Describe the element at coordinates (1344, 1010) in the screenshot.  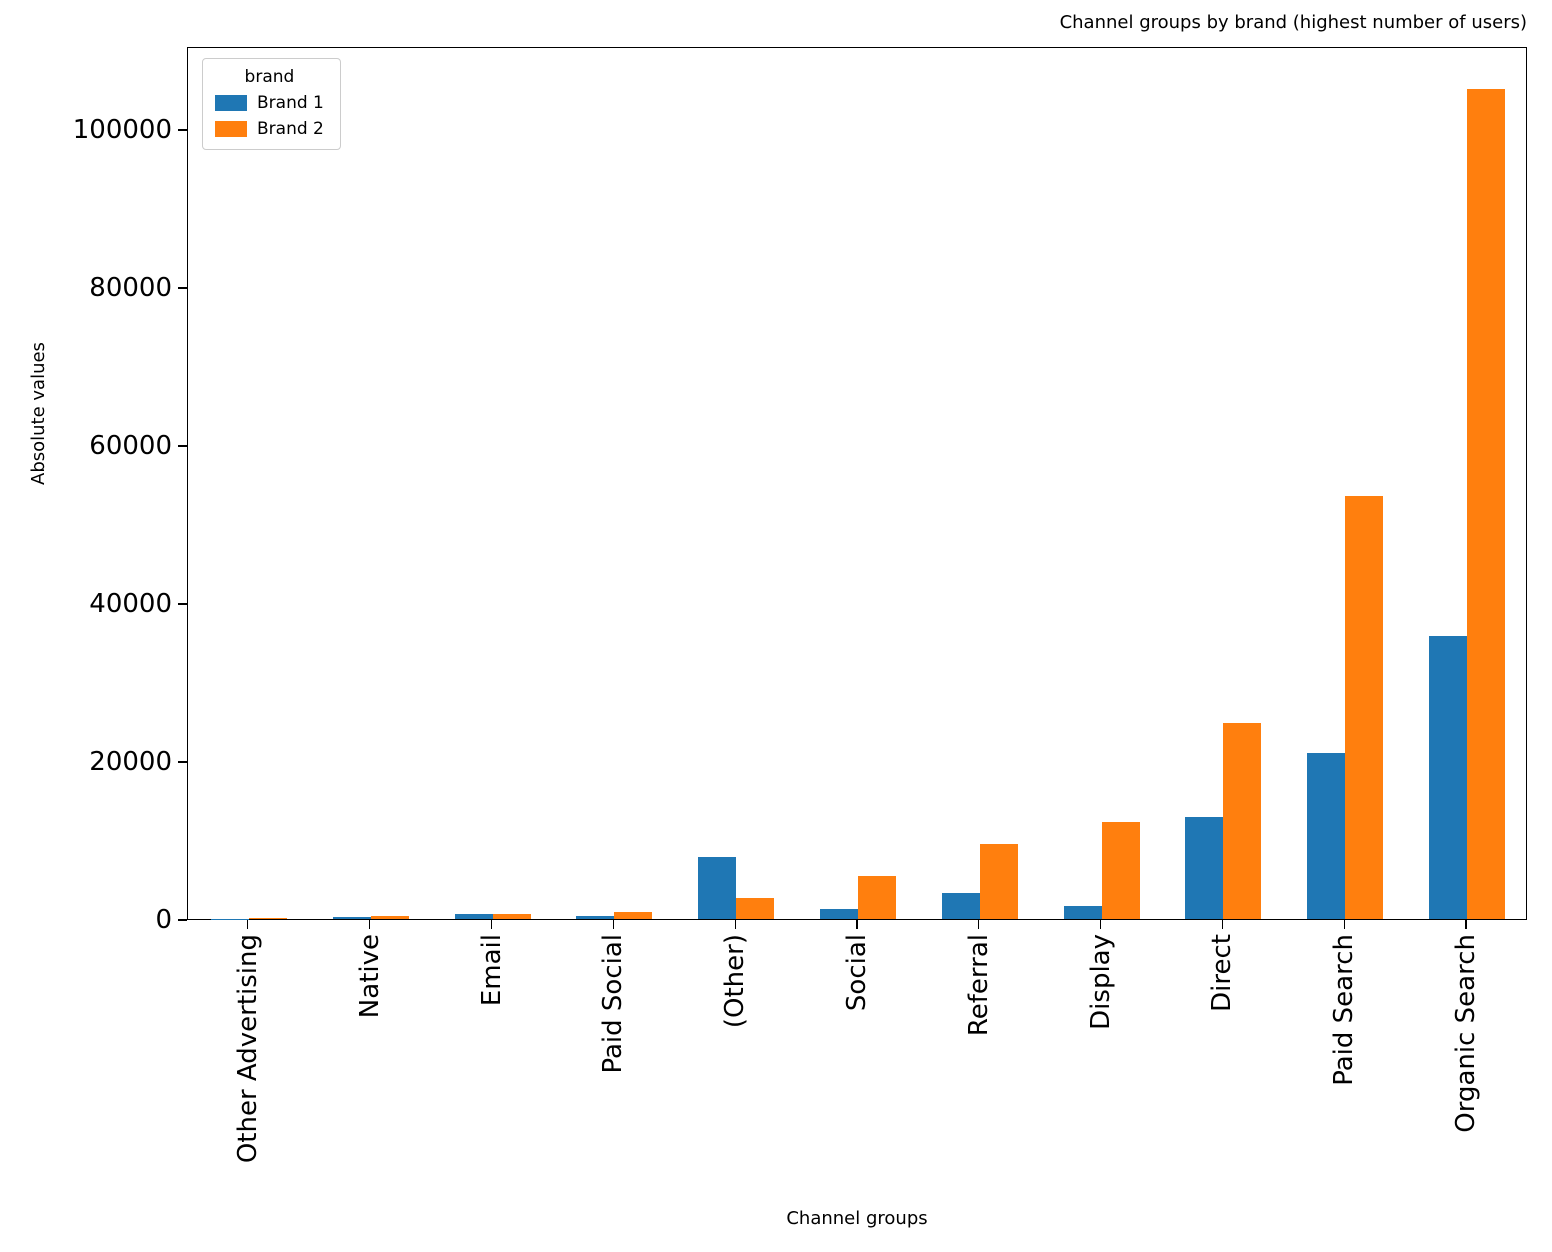
I see `x-category-label: Paid Search` at that location.